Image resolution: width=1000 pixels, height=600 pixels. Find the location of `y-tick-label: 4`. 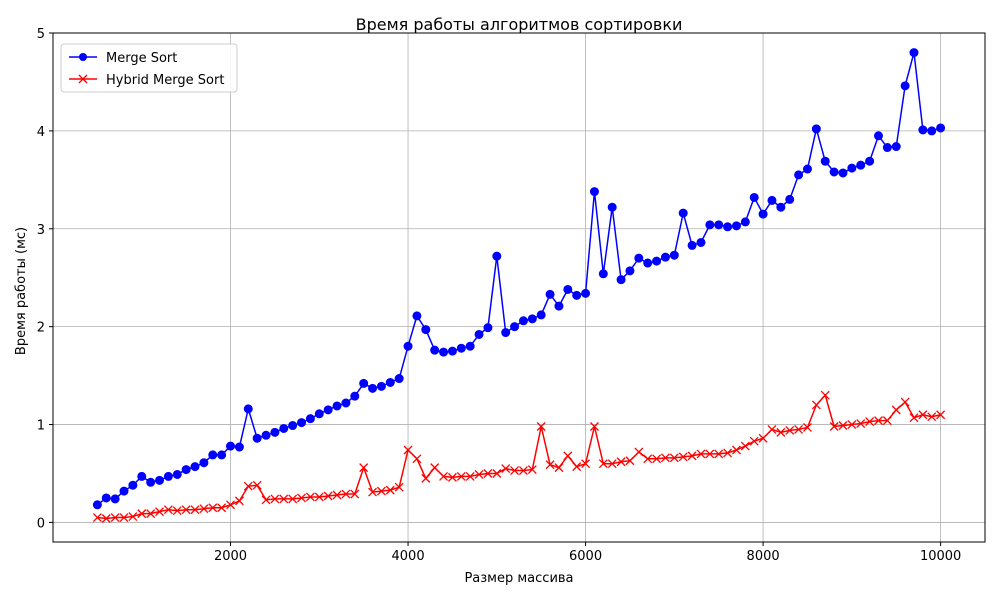

y-tick-label: 4 is located at coordinates (41, 132).